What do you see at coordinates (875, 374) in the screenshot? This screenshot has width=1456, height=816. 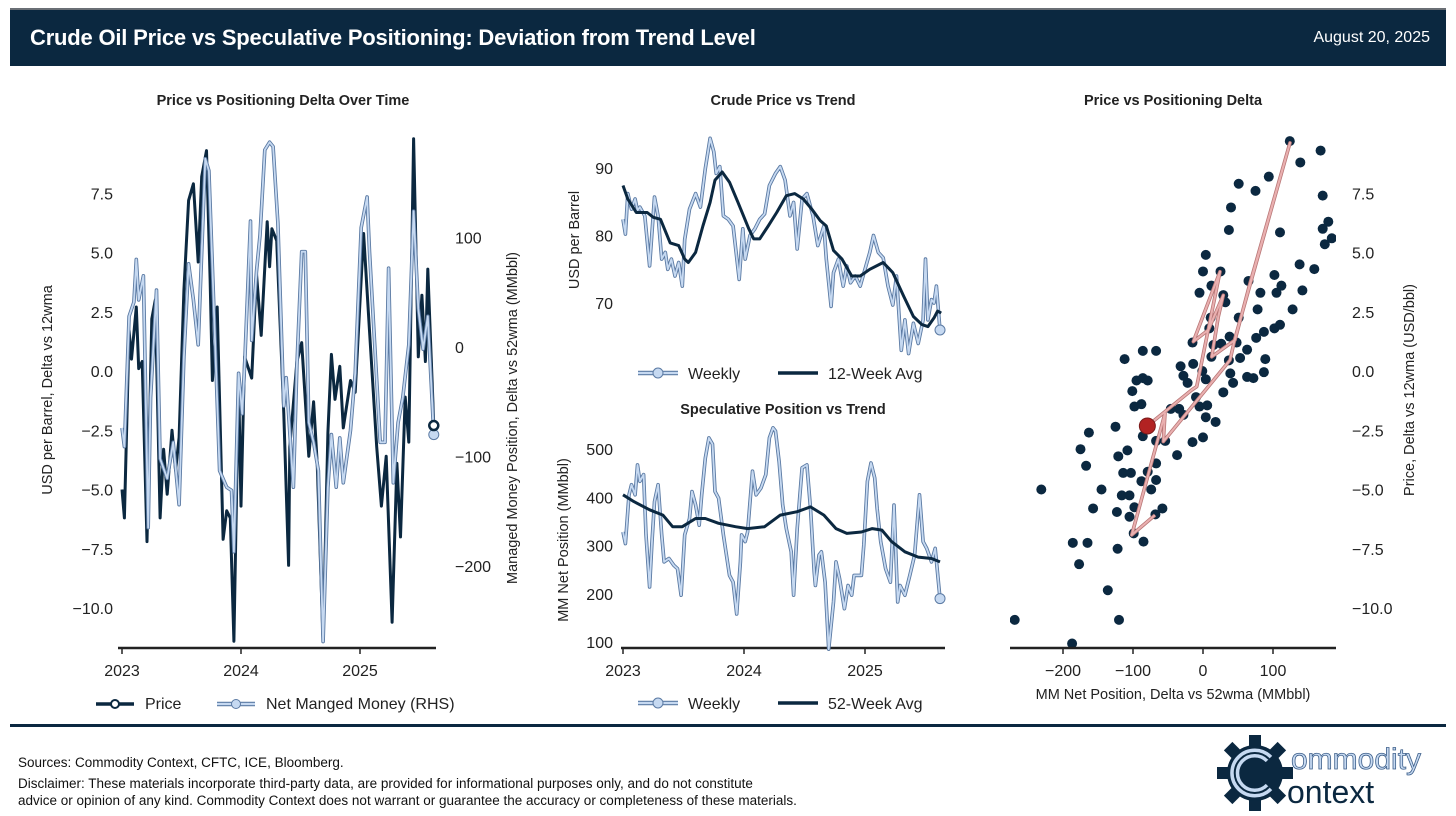 I see `legend-label: 12-Week Avg` at bounding box center [875, 374].